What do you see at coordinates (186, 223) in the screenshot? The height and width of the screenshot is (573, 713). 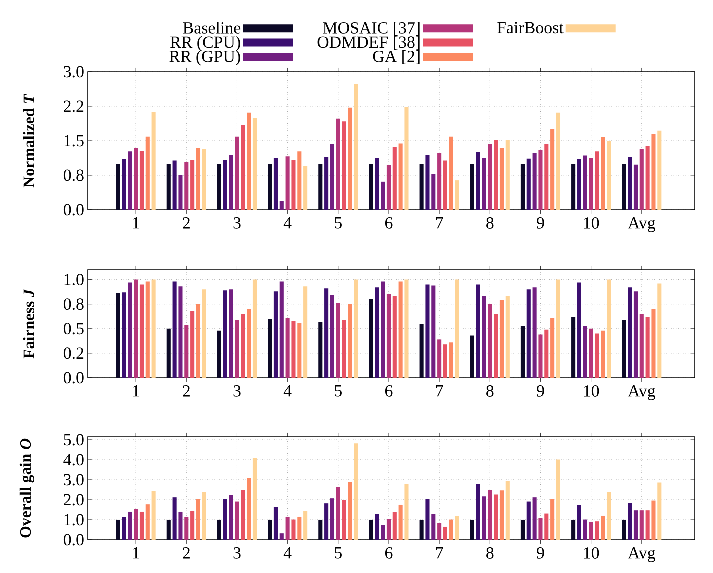 I see `x-tick-label: 2` at bounding box center [186, 223].